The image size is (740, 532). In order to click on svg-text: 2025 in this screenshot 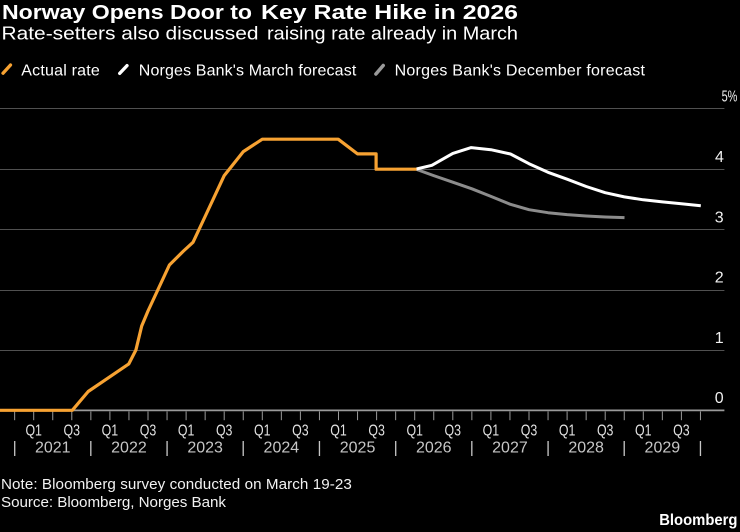, I will do `click(358, 448)`.